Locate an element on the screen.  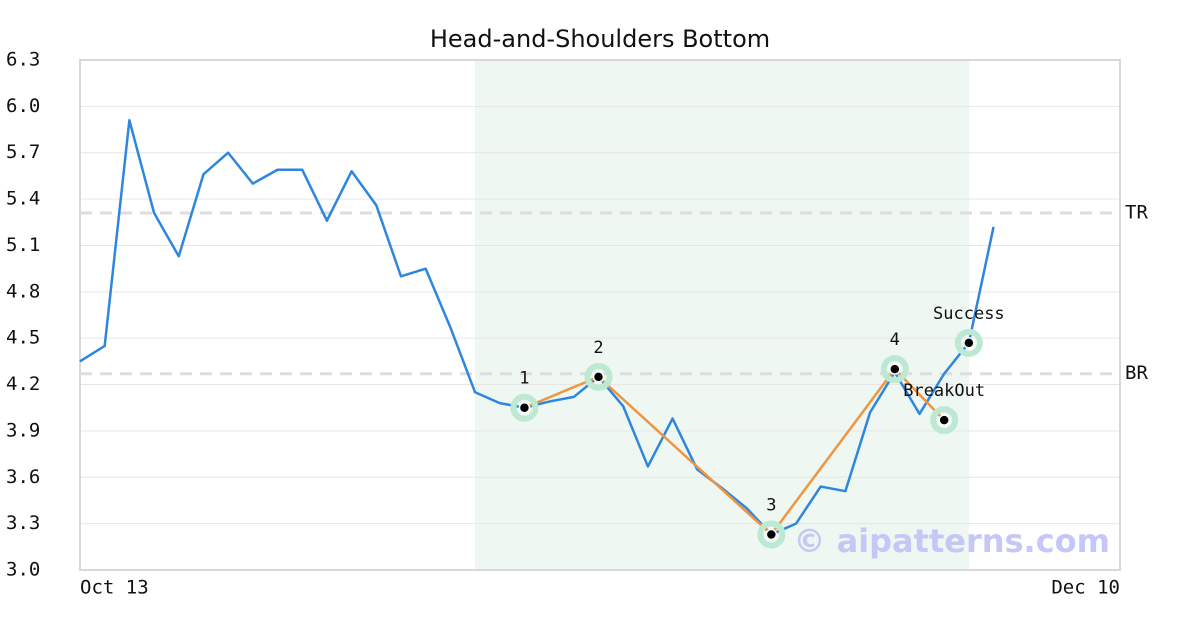
y-tick-label: 3.3 is located at coordinates (23, 523).